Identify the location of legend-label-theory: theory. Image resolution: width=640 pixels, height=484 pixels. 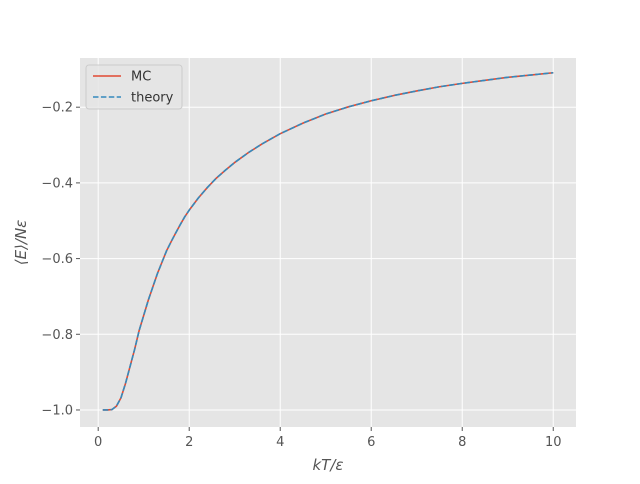
(152, 98).